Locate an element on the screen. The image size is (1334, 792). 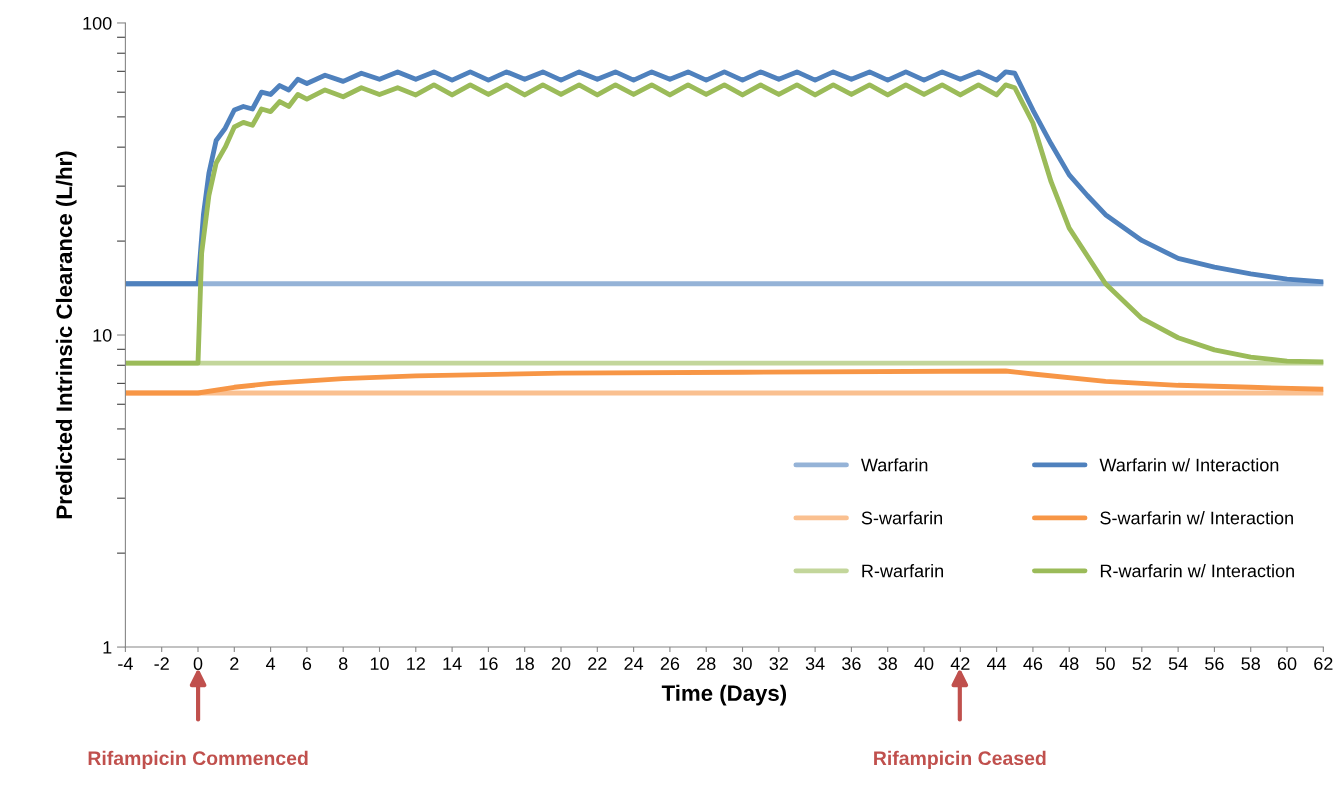
legend-label: S-warfarin is located at coordinates (901, 518).